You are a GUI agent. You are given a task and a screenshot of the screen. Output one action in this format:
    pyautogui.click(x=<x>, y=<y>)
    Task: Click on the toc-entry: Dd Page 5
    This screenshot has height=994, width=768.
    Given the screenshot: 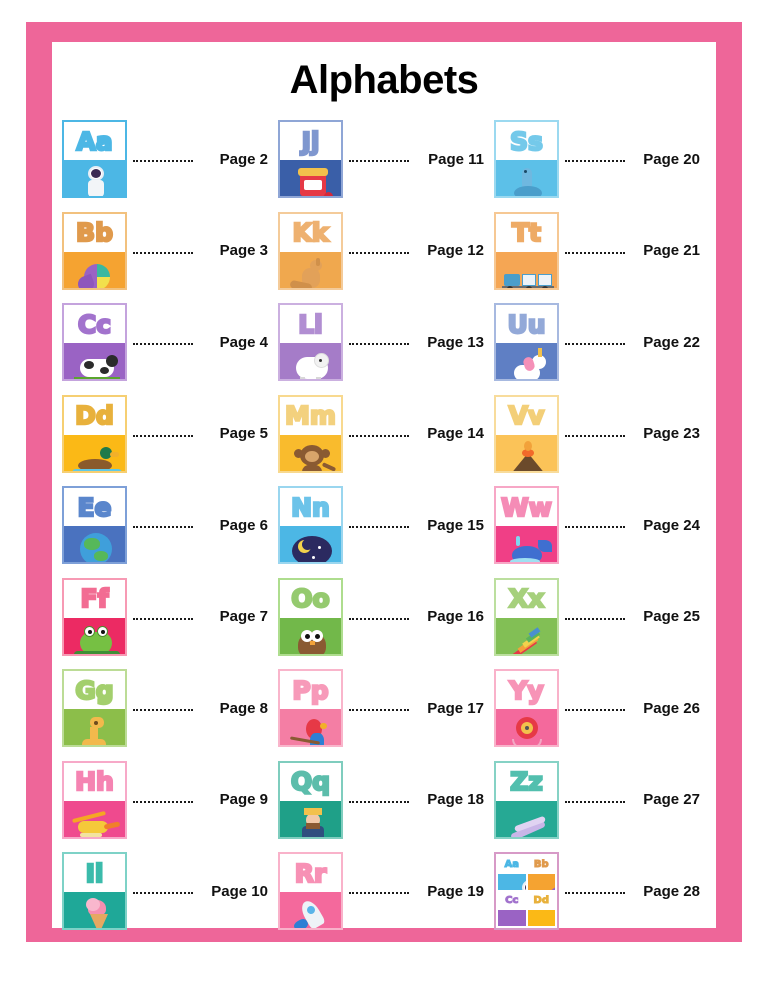 What is the action you would take?
    pyautogui.click(x=170, y=440)
    